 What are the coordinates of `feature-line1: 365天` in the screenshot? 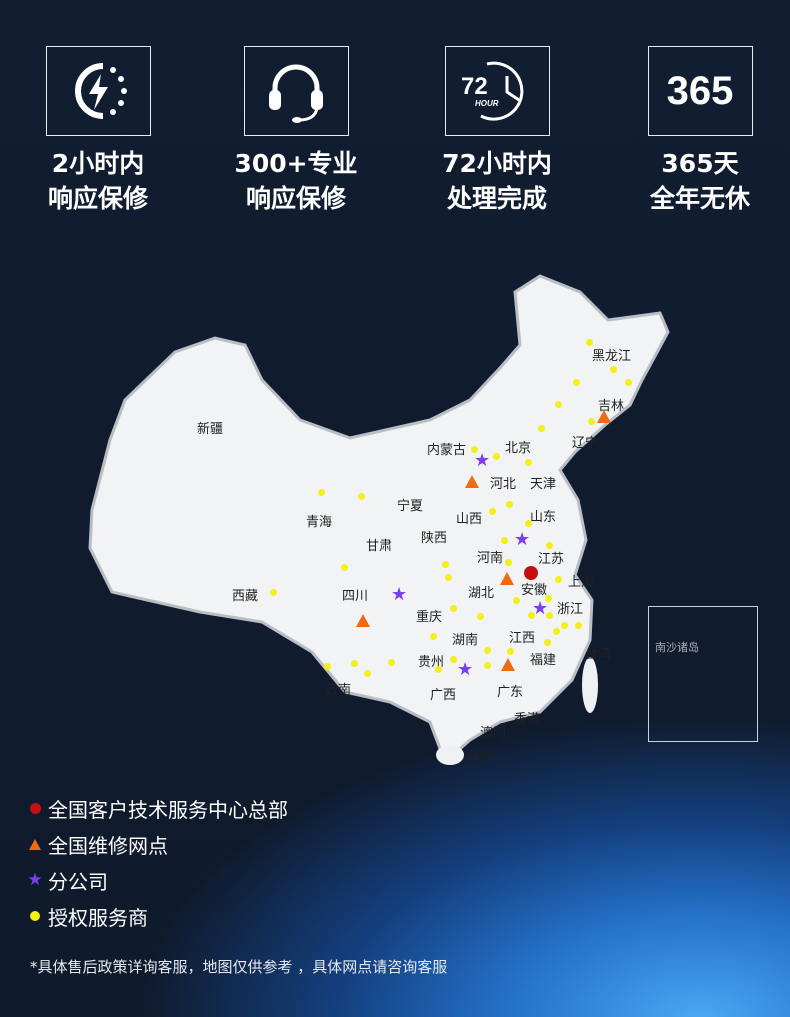 It's located at (700, 163).